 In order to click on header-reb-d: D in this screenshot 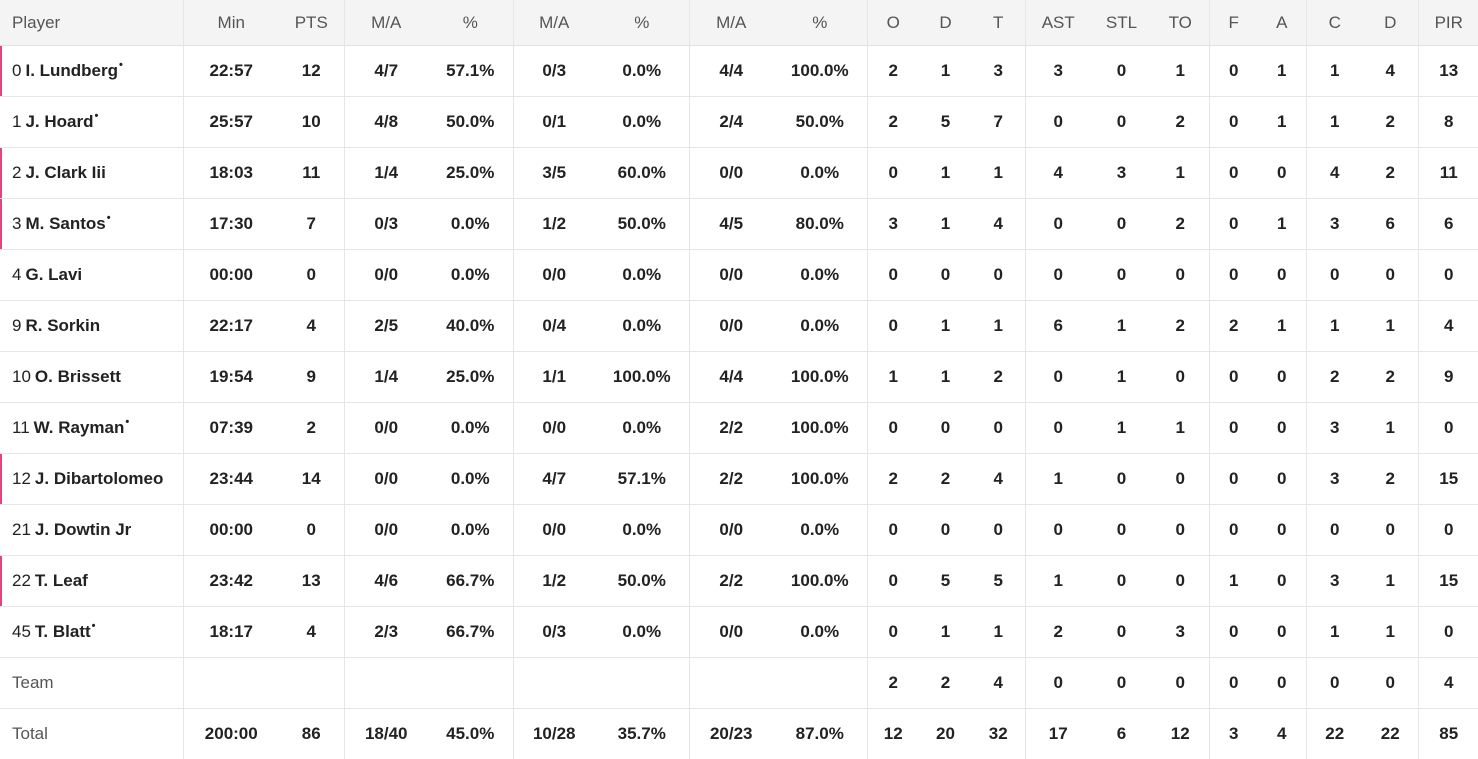, I will do `click(945, 23)`.